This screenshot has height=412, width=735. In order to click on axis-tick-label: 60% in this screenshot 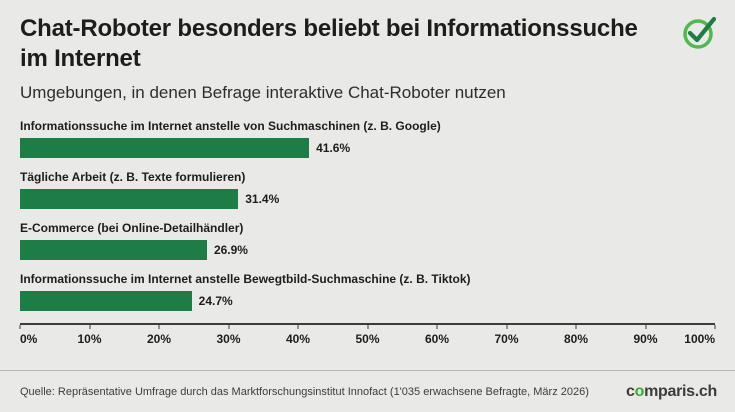, I will do `click(437, 339)`.